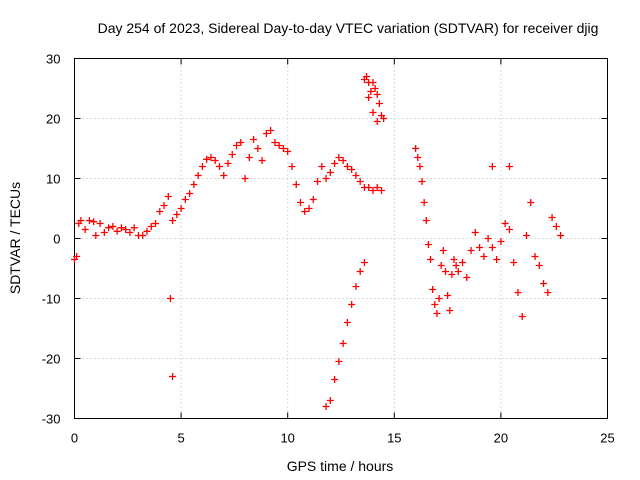 Image resolution: width=640 pixels, height=480 pixels. Describe the element at coordinates (180, 438) in the screenshot. I see `x-tick-label: 5` at that location.